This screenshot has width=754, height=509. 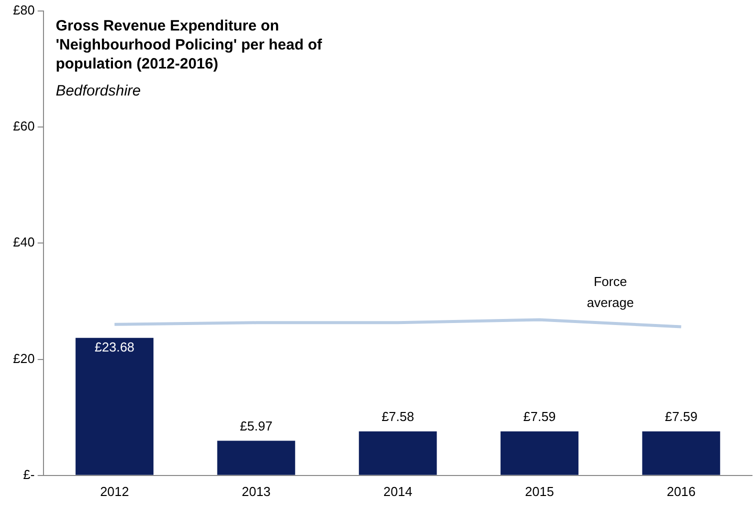 I want to click on x-tick-label: 2016, so click(x=681, y=491).